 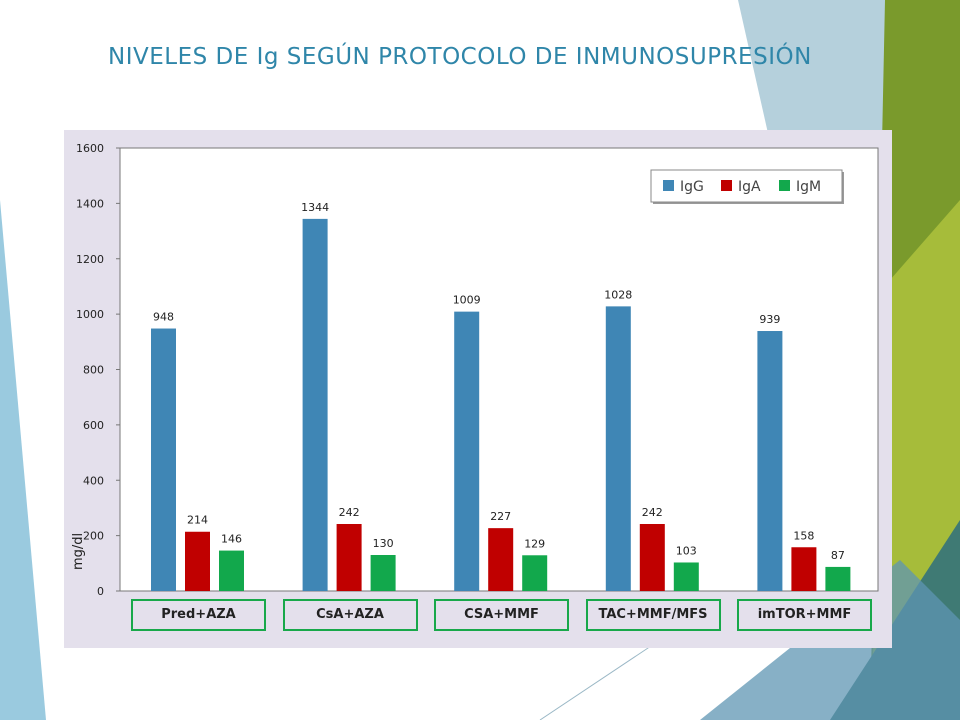 What do you see at coordinates (23, 460) in the screenshot?
I see `deco-left-triangle` at bounding box center [23, 460].